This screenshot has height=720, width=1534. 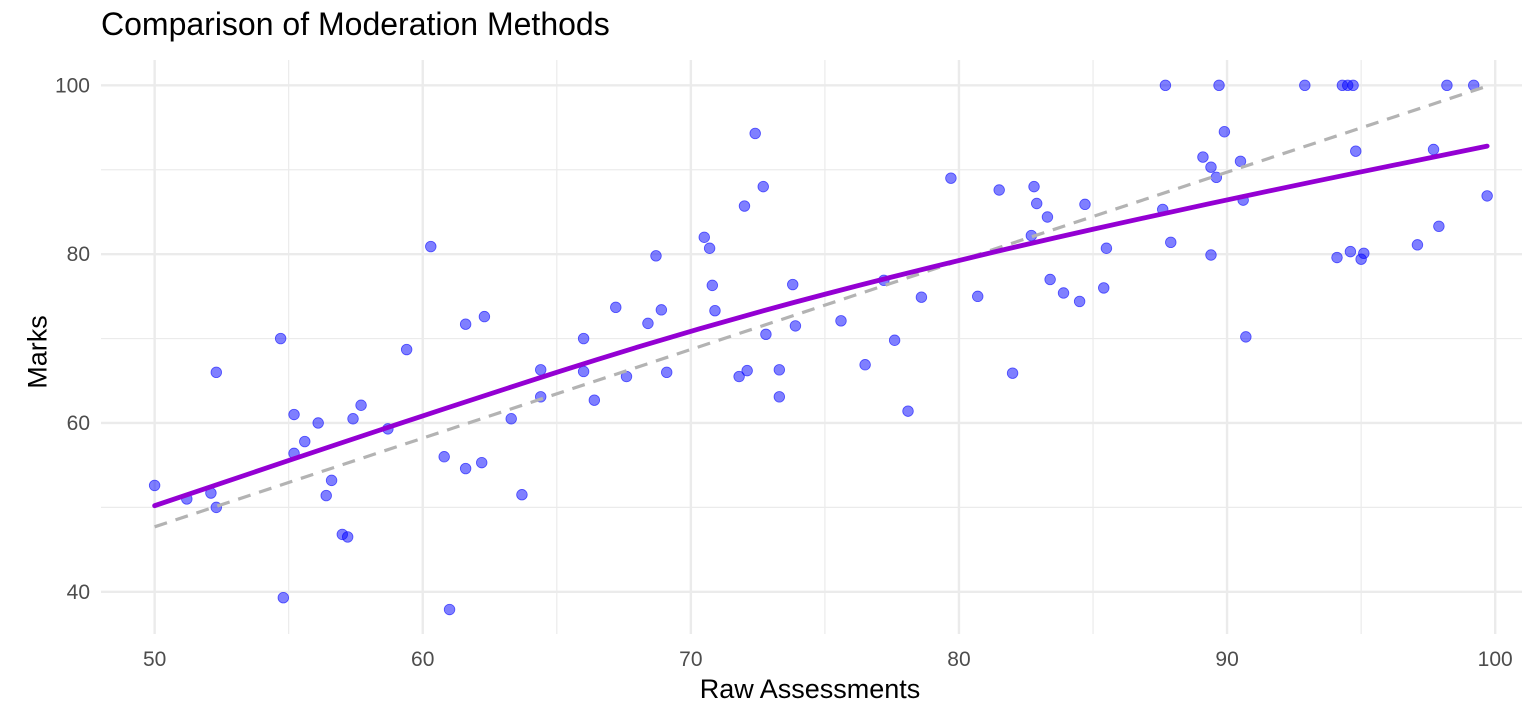 What do you see at coordinates (37, 352) in the screenshot?
I see `y-axis-label: Marks` at bounding box center [37, 352].